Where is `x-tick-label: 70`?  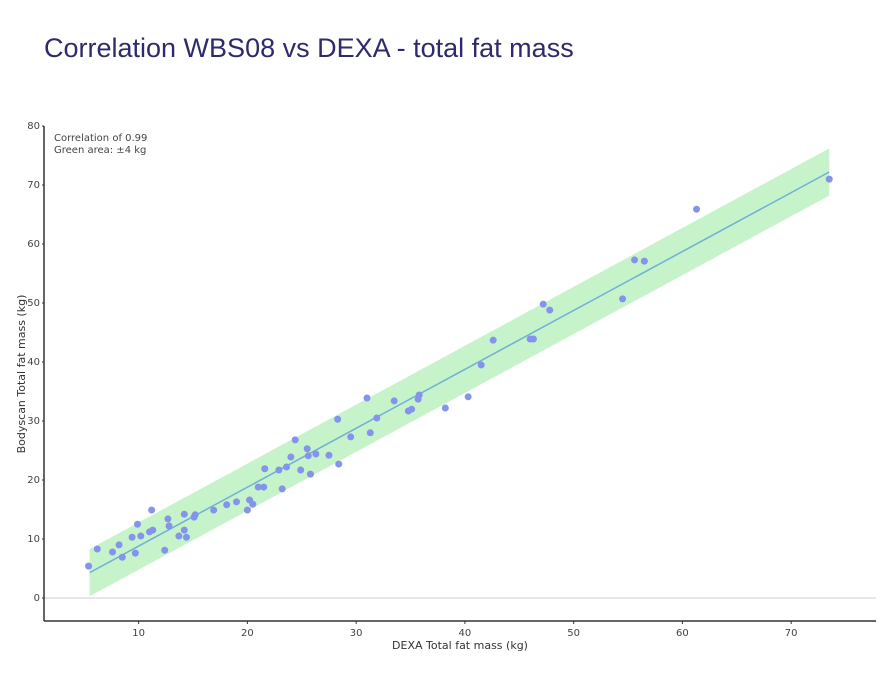
x-tick-label: 70 is located at coordinates (791, 633).